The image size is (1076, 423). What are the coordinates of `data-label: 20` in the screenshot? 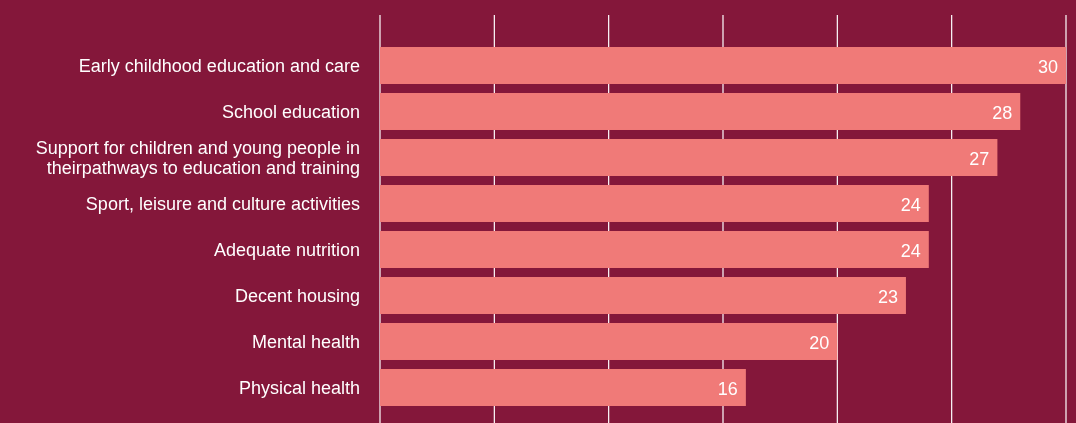 It's located at (819, 342).